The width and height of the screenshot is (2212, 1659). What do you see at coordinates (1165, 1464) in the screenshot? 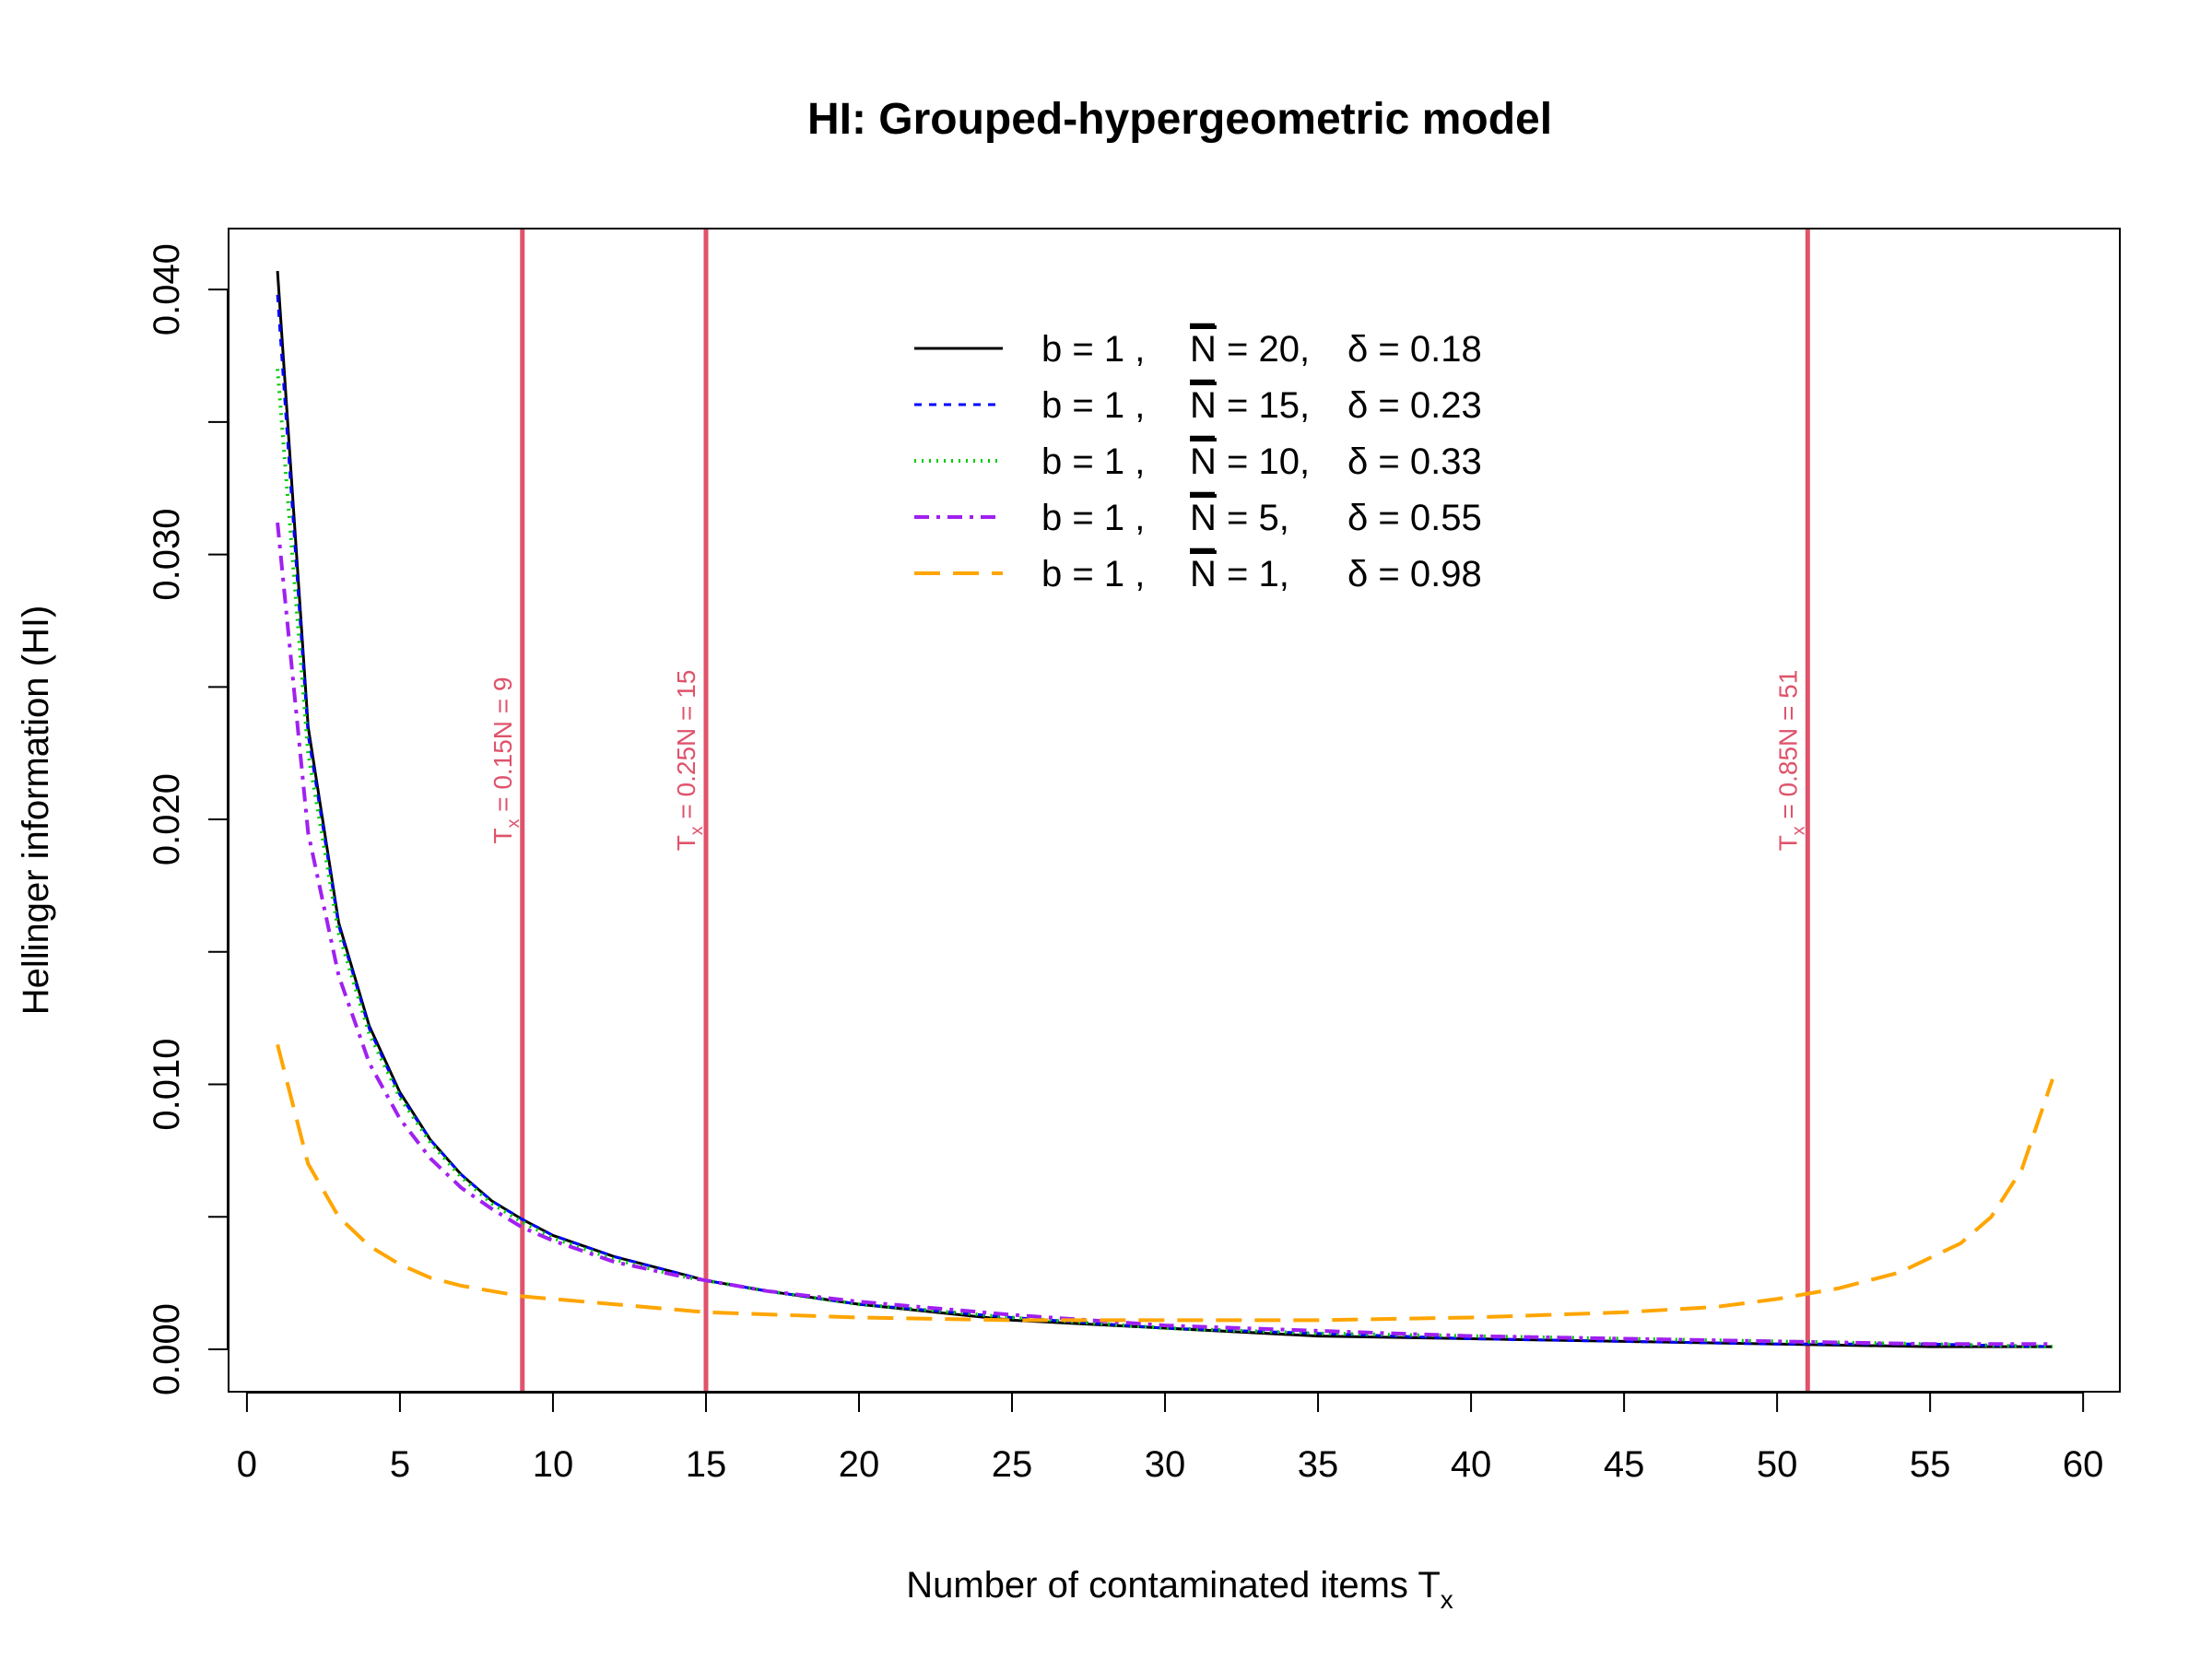
I see `x-tick-label: 30` at bounding box center [1165, 1464].